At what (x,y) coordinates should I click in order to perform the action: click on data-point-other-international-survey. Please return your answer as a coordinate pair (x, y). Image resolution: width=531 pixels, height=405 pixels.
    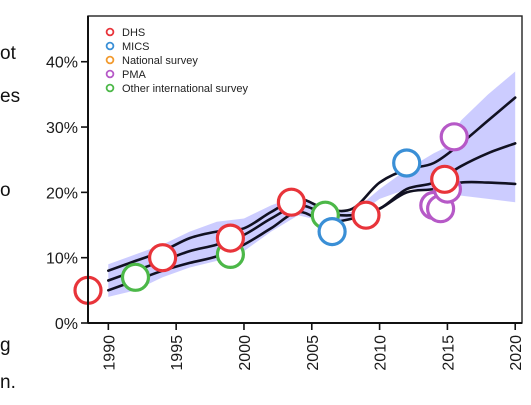
    Looking at the image, I should click on (135, 277).